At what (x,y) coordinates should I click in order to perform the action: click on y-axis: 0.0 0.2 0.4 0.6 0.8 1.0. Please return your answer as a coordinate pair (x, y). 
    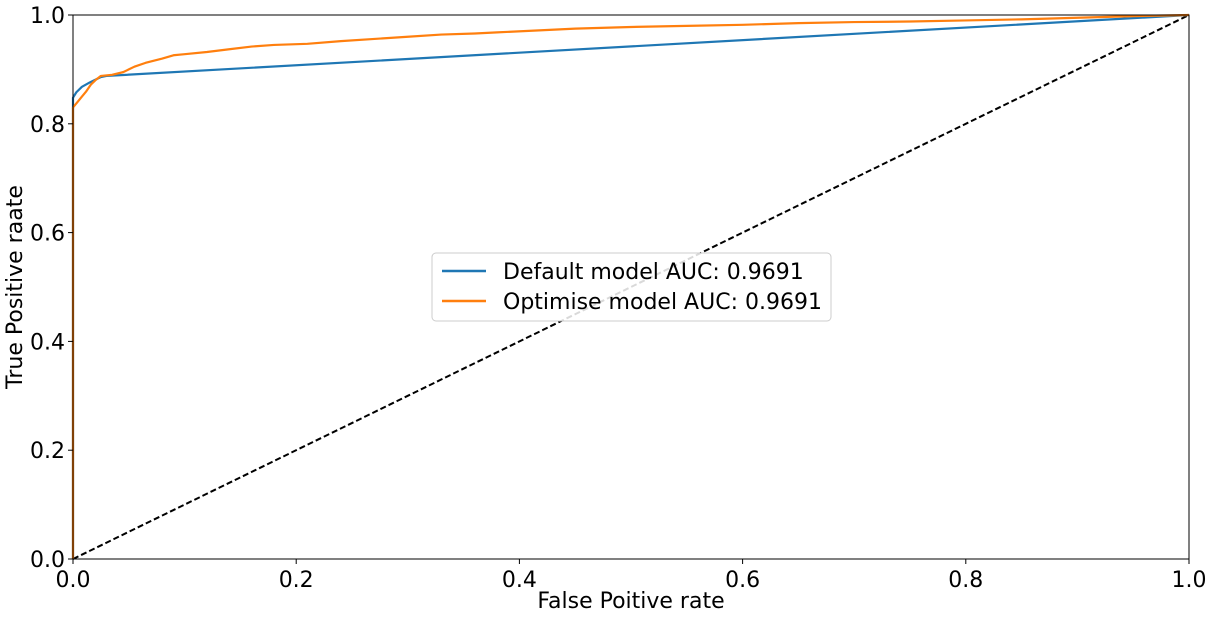
    Looking at the image, I should click on (51, 288).